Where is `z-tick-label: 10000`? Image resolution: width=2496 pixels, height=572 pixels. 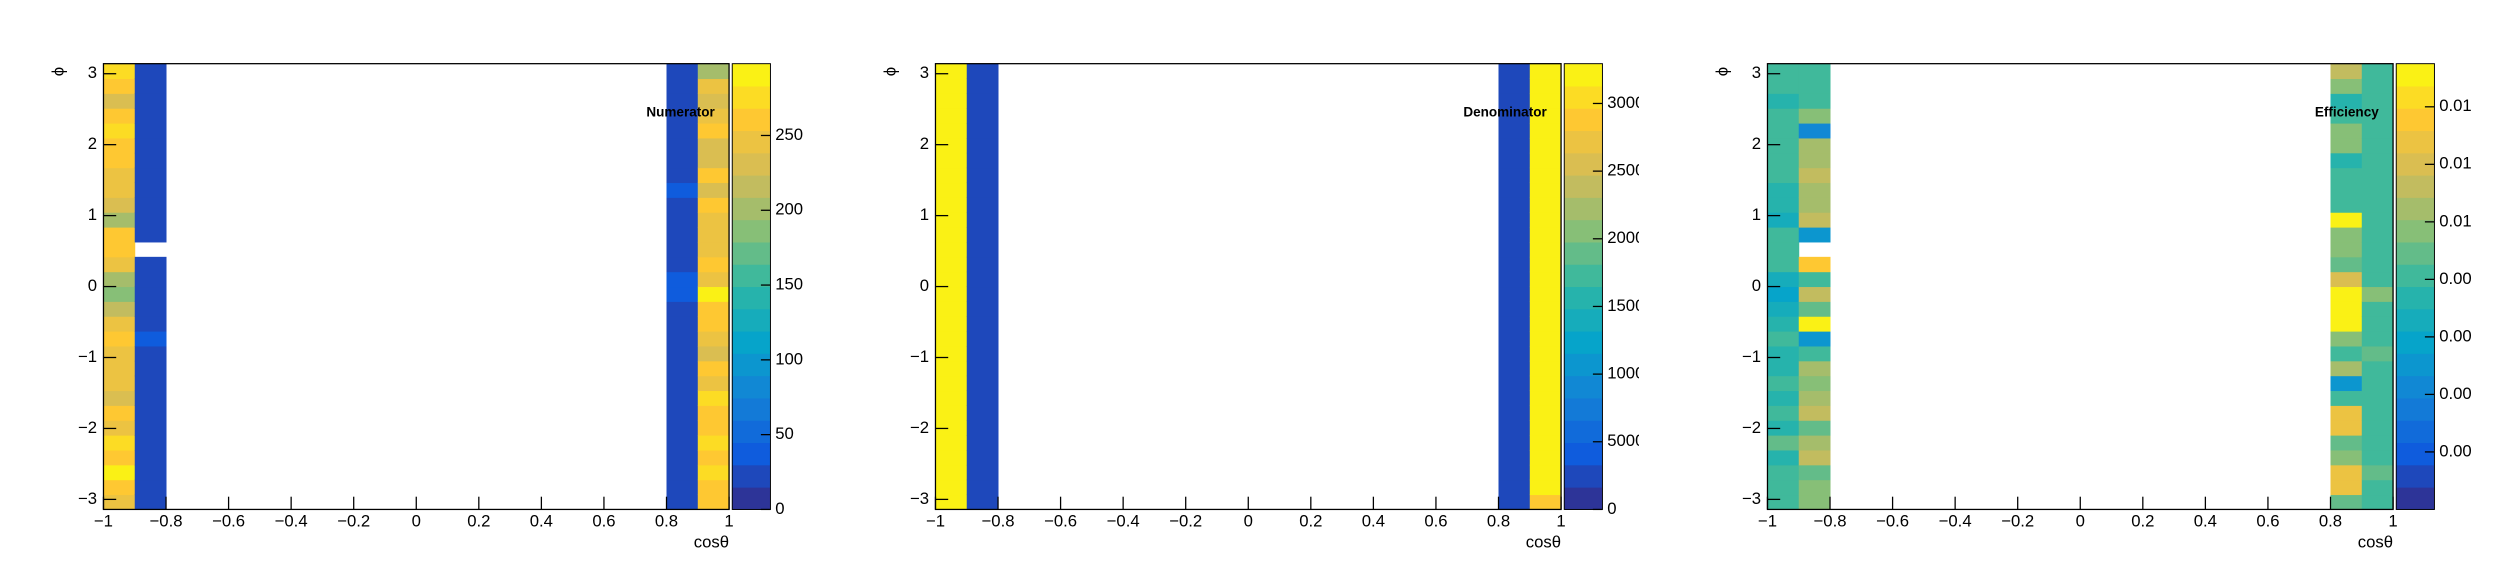
z-tick-label: 10000 is located at coordinates (1630, 373).